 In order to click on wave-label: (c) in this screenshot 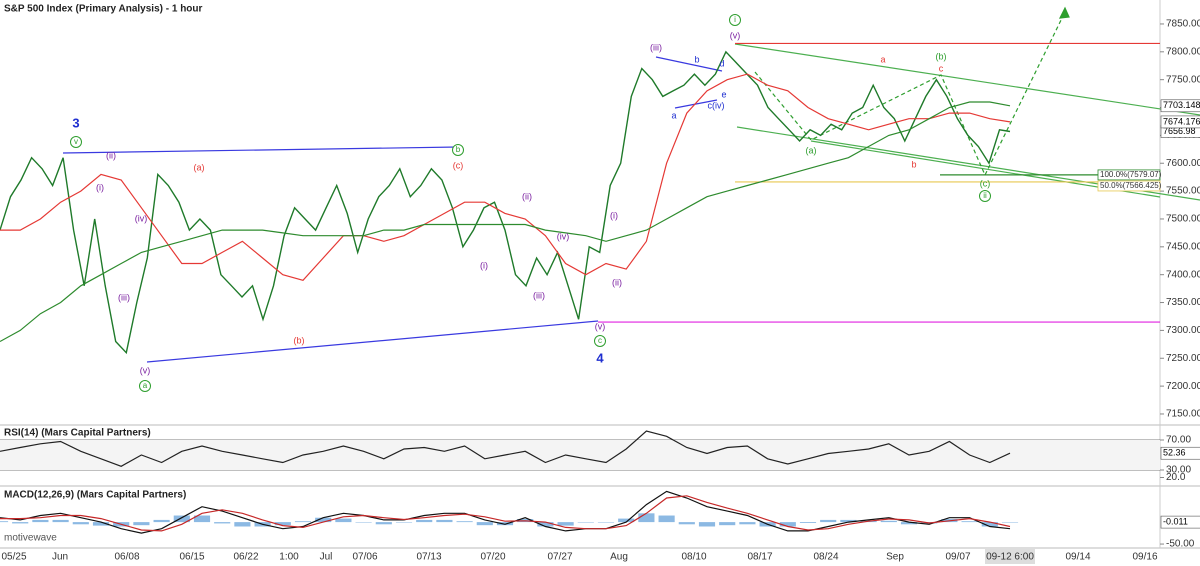, I will do `click(985, 183)`.